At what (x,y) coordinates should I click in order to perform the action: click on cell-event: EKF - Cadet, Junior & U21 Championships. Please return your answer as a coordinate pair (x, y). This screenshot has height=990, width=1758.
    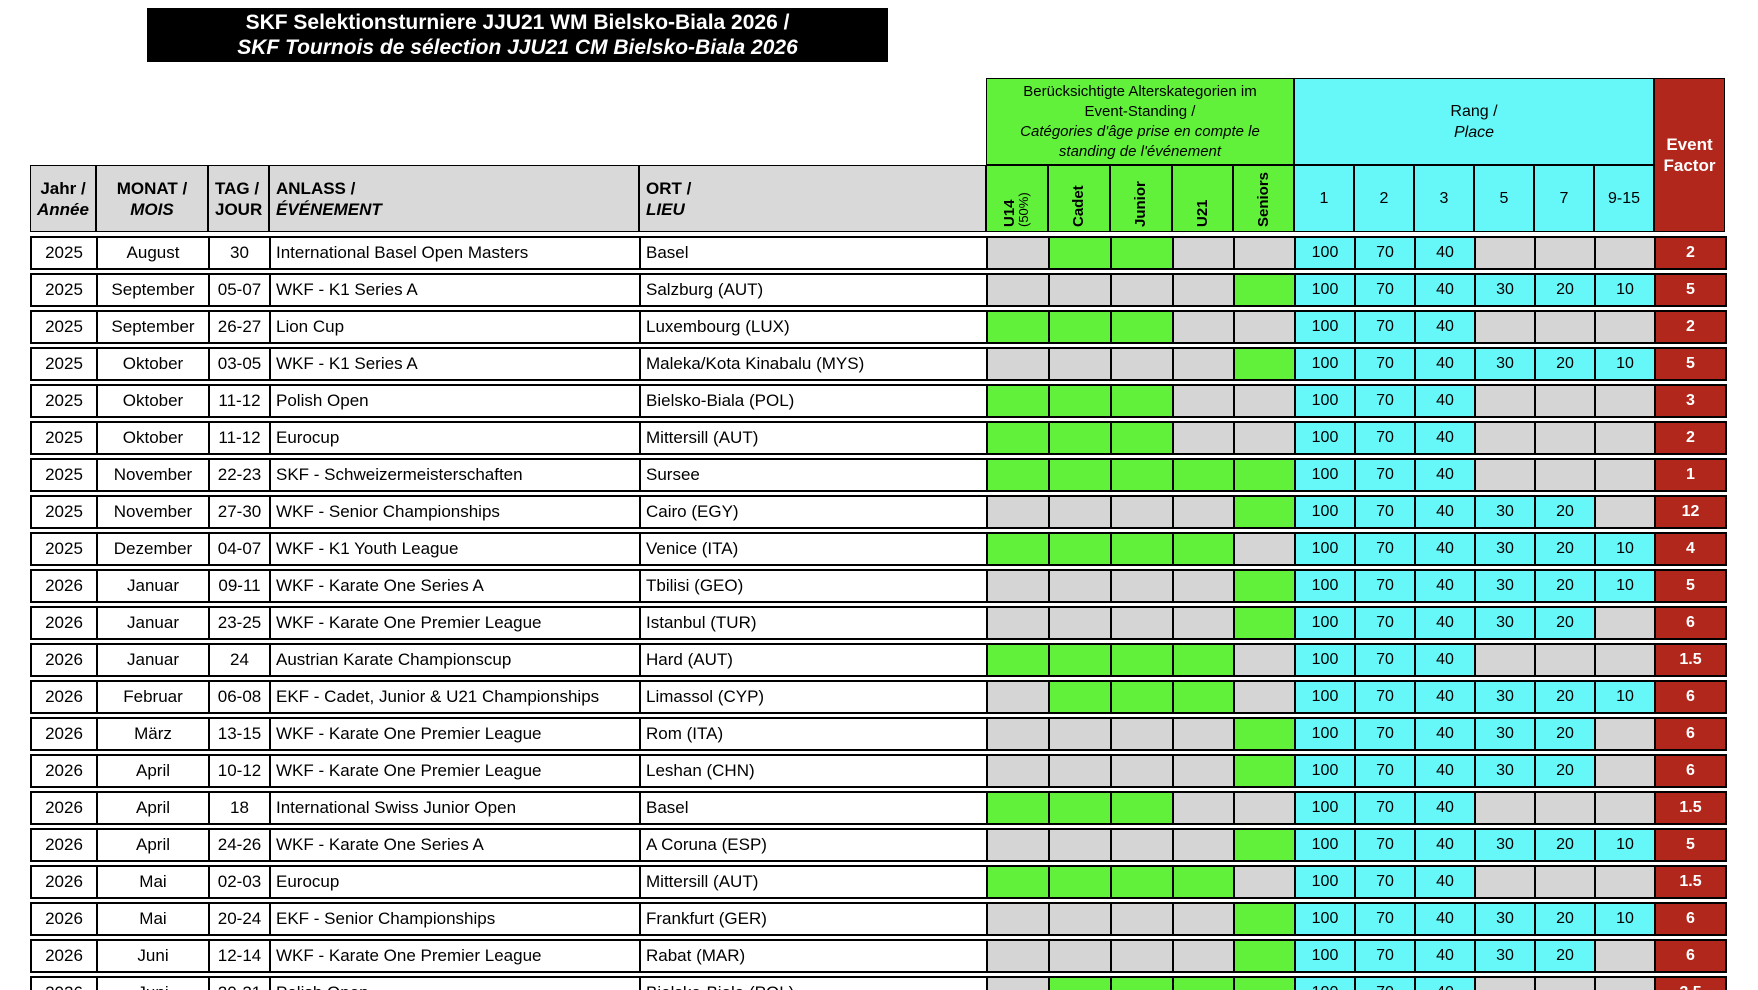
    Looking at the image, I should click on (455, 697).